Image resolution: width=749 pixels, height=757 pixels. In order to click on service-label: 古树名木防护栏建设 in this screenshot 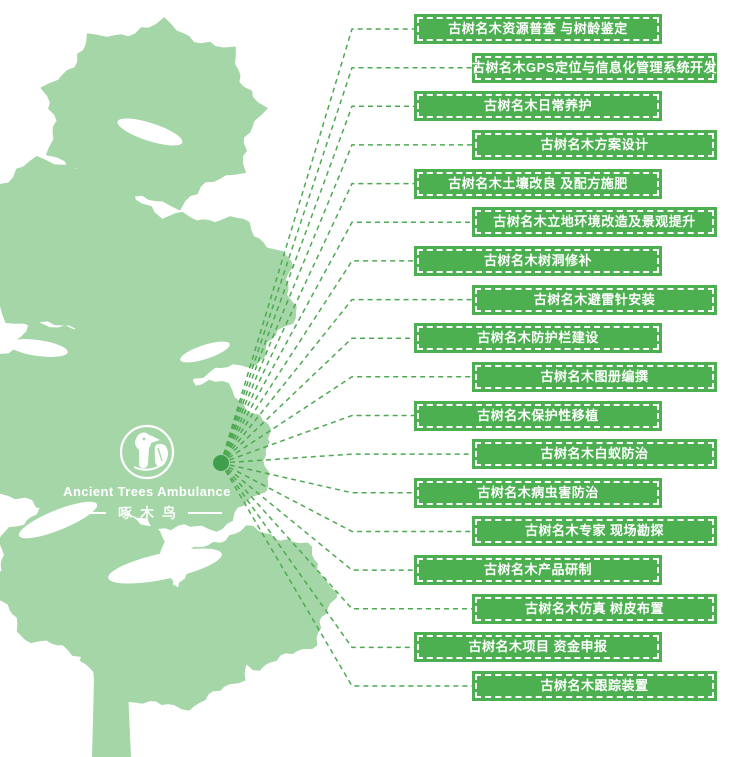, I will do `click(538, 338)`.